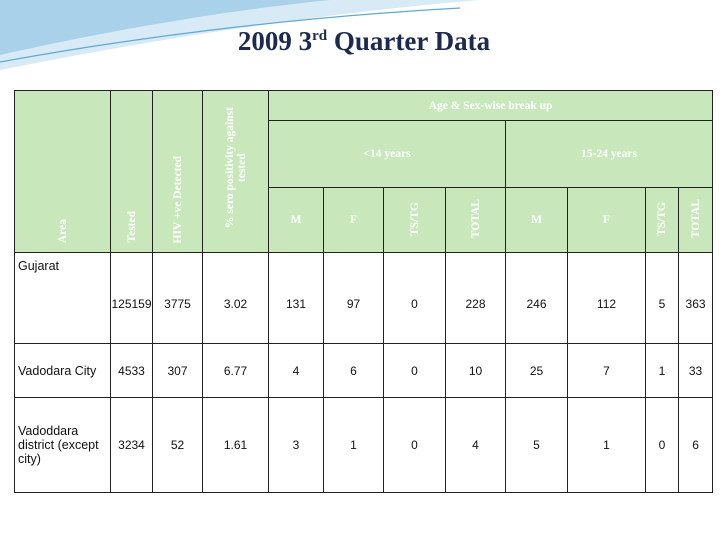  What do you see at coordinates (609, 154) in the screenshot?
I see `age-group-header: 15-24 years` at bounding box center [609, 154].